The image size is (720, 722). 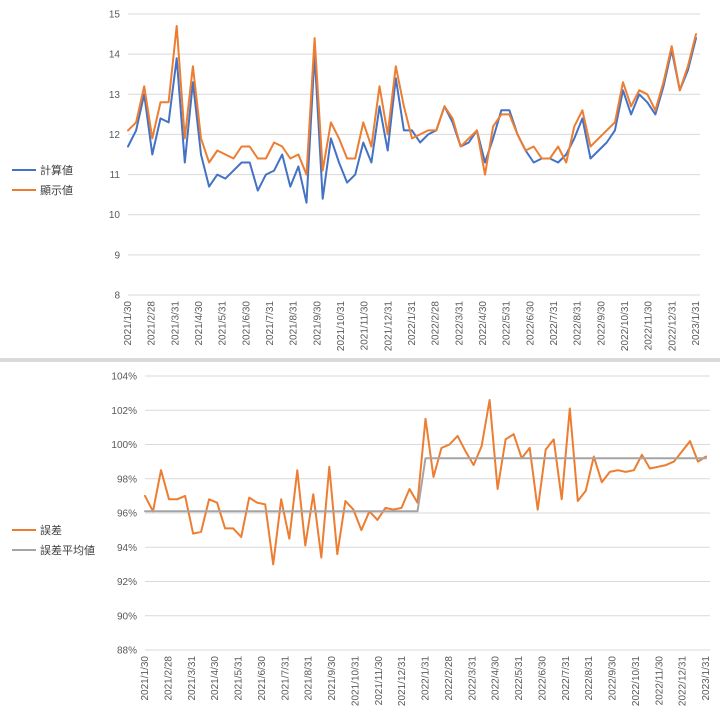 What do you see at coordinates (124, 377) in the screenshot?
I see `y-tick-label: 104%` at bounding box center [124, 377].